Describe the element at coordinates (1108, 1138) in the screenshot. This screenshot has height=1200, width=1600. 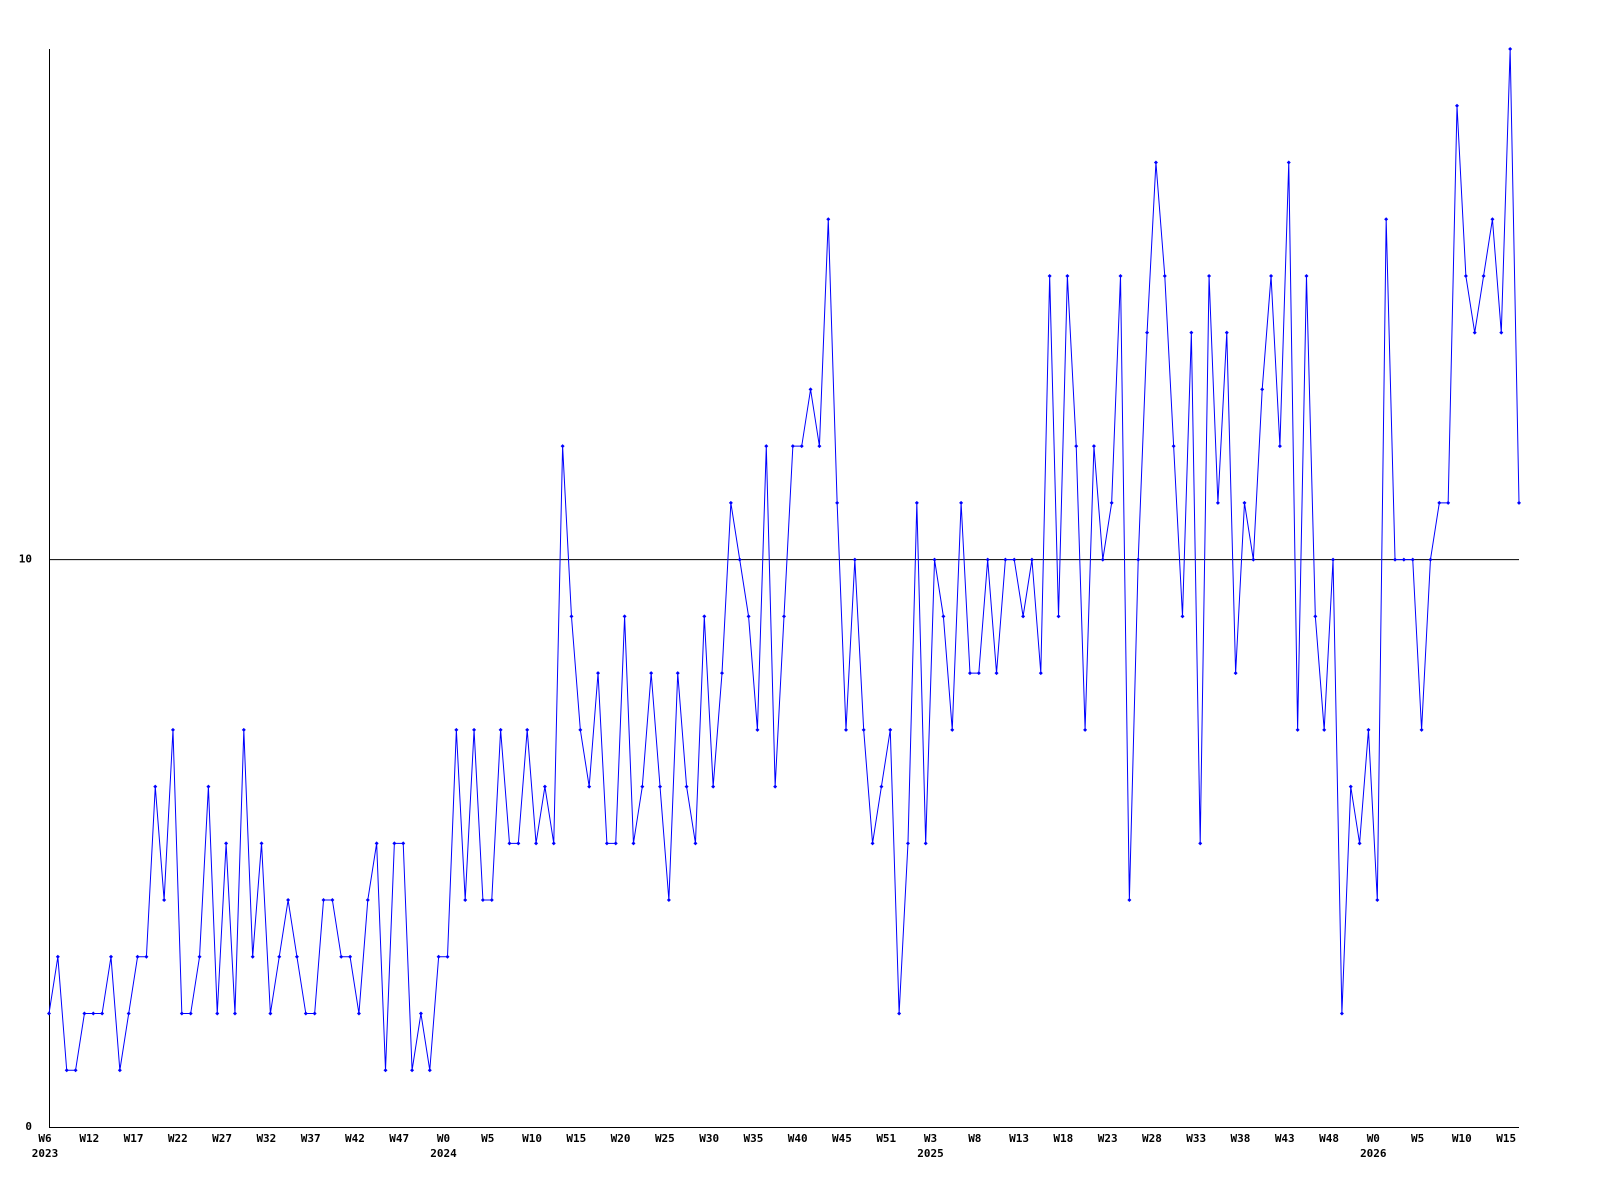
I see `x-tick-label: W23` at that location.